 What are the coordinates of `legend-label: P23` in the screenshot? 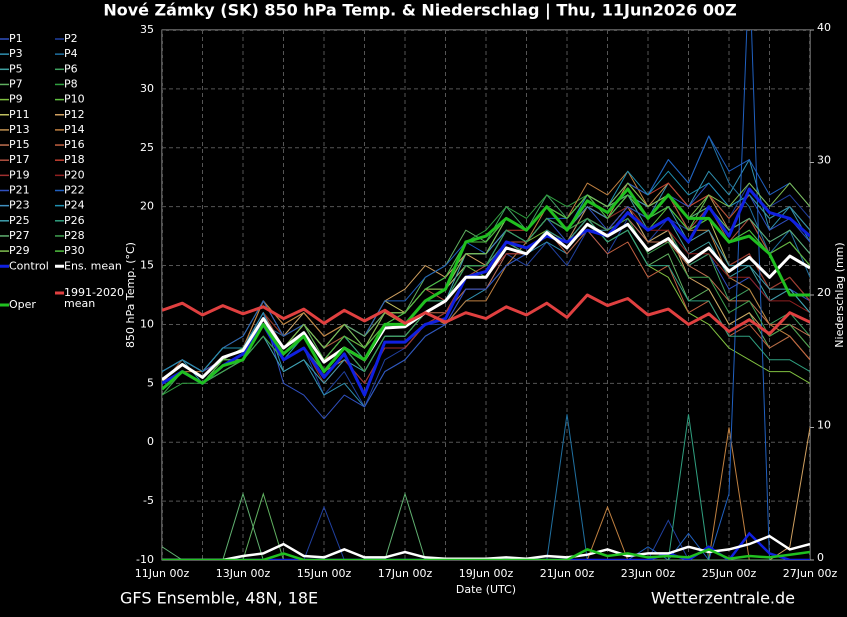 It's located at (19, 205).